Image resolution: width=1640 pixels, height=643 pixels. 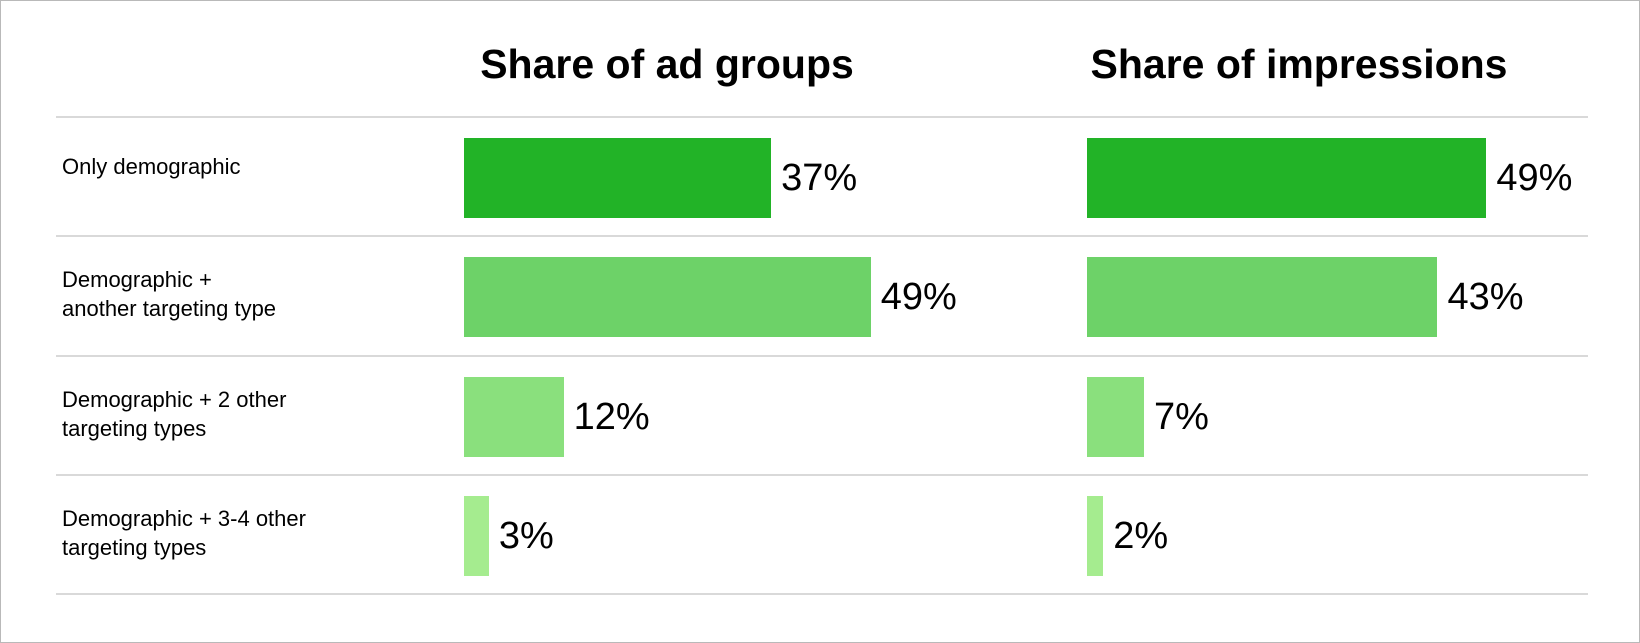 What do you see at coordinates (151, 166) in the screenshot?
I see `category-label: Only demographic` at bounding box center [151, 166].